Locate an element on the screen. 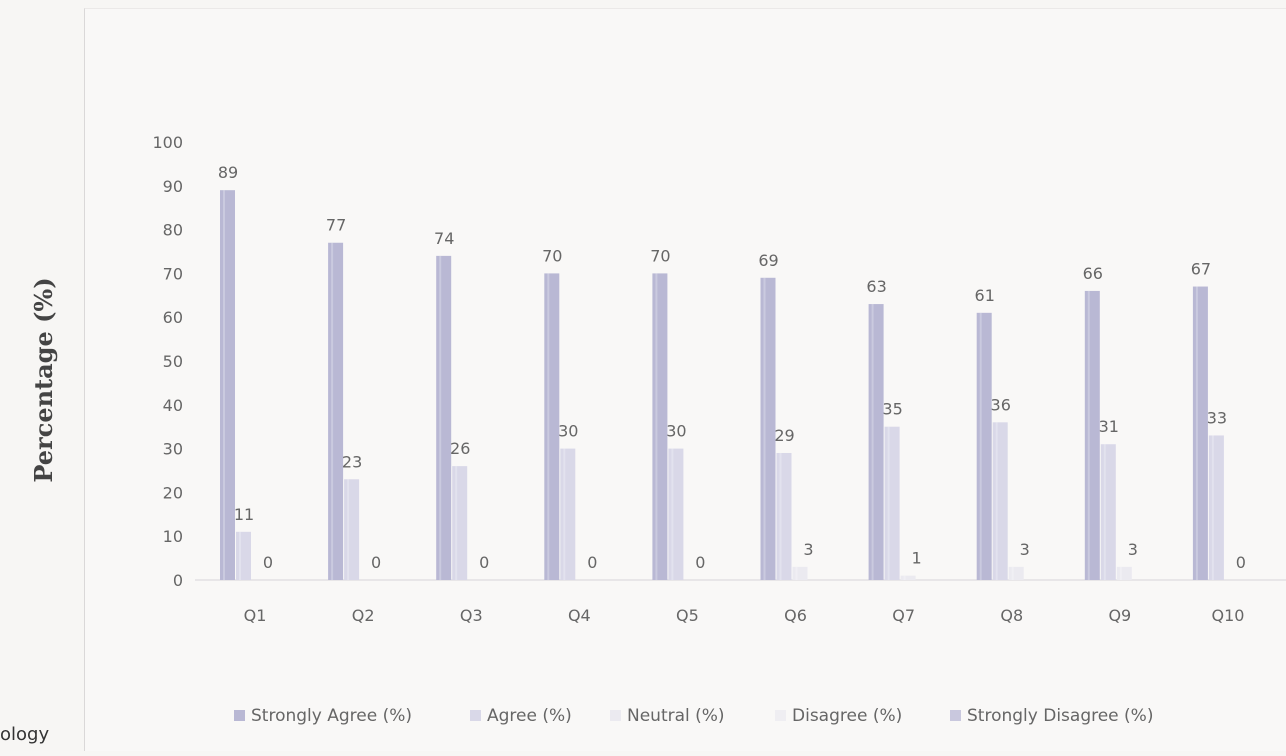  data-label: 3 is located at coordinates (1025, 549).